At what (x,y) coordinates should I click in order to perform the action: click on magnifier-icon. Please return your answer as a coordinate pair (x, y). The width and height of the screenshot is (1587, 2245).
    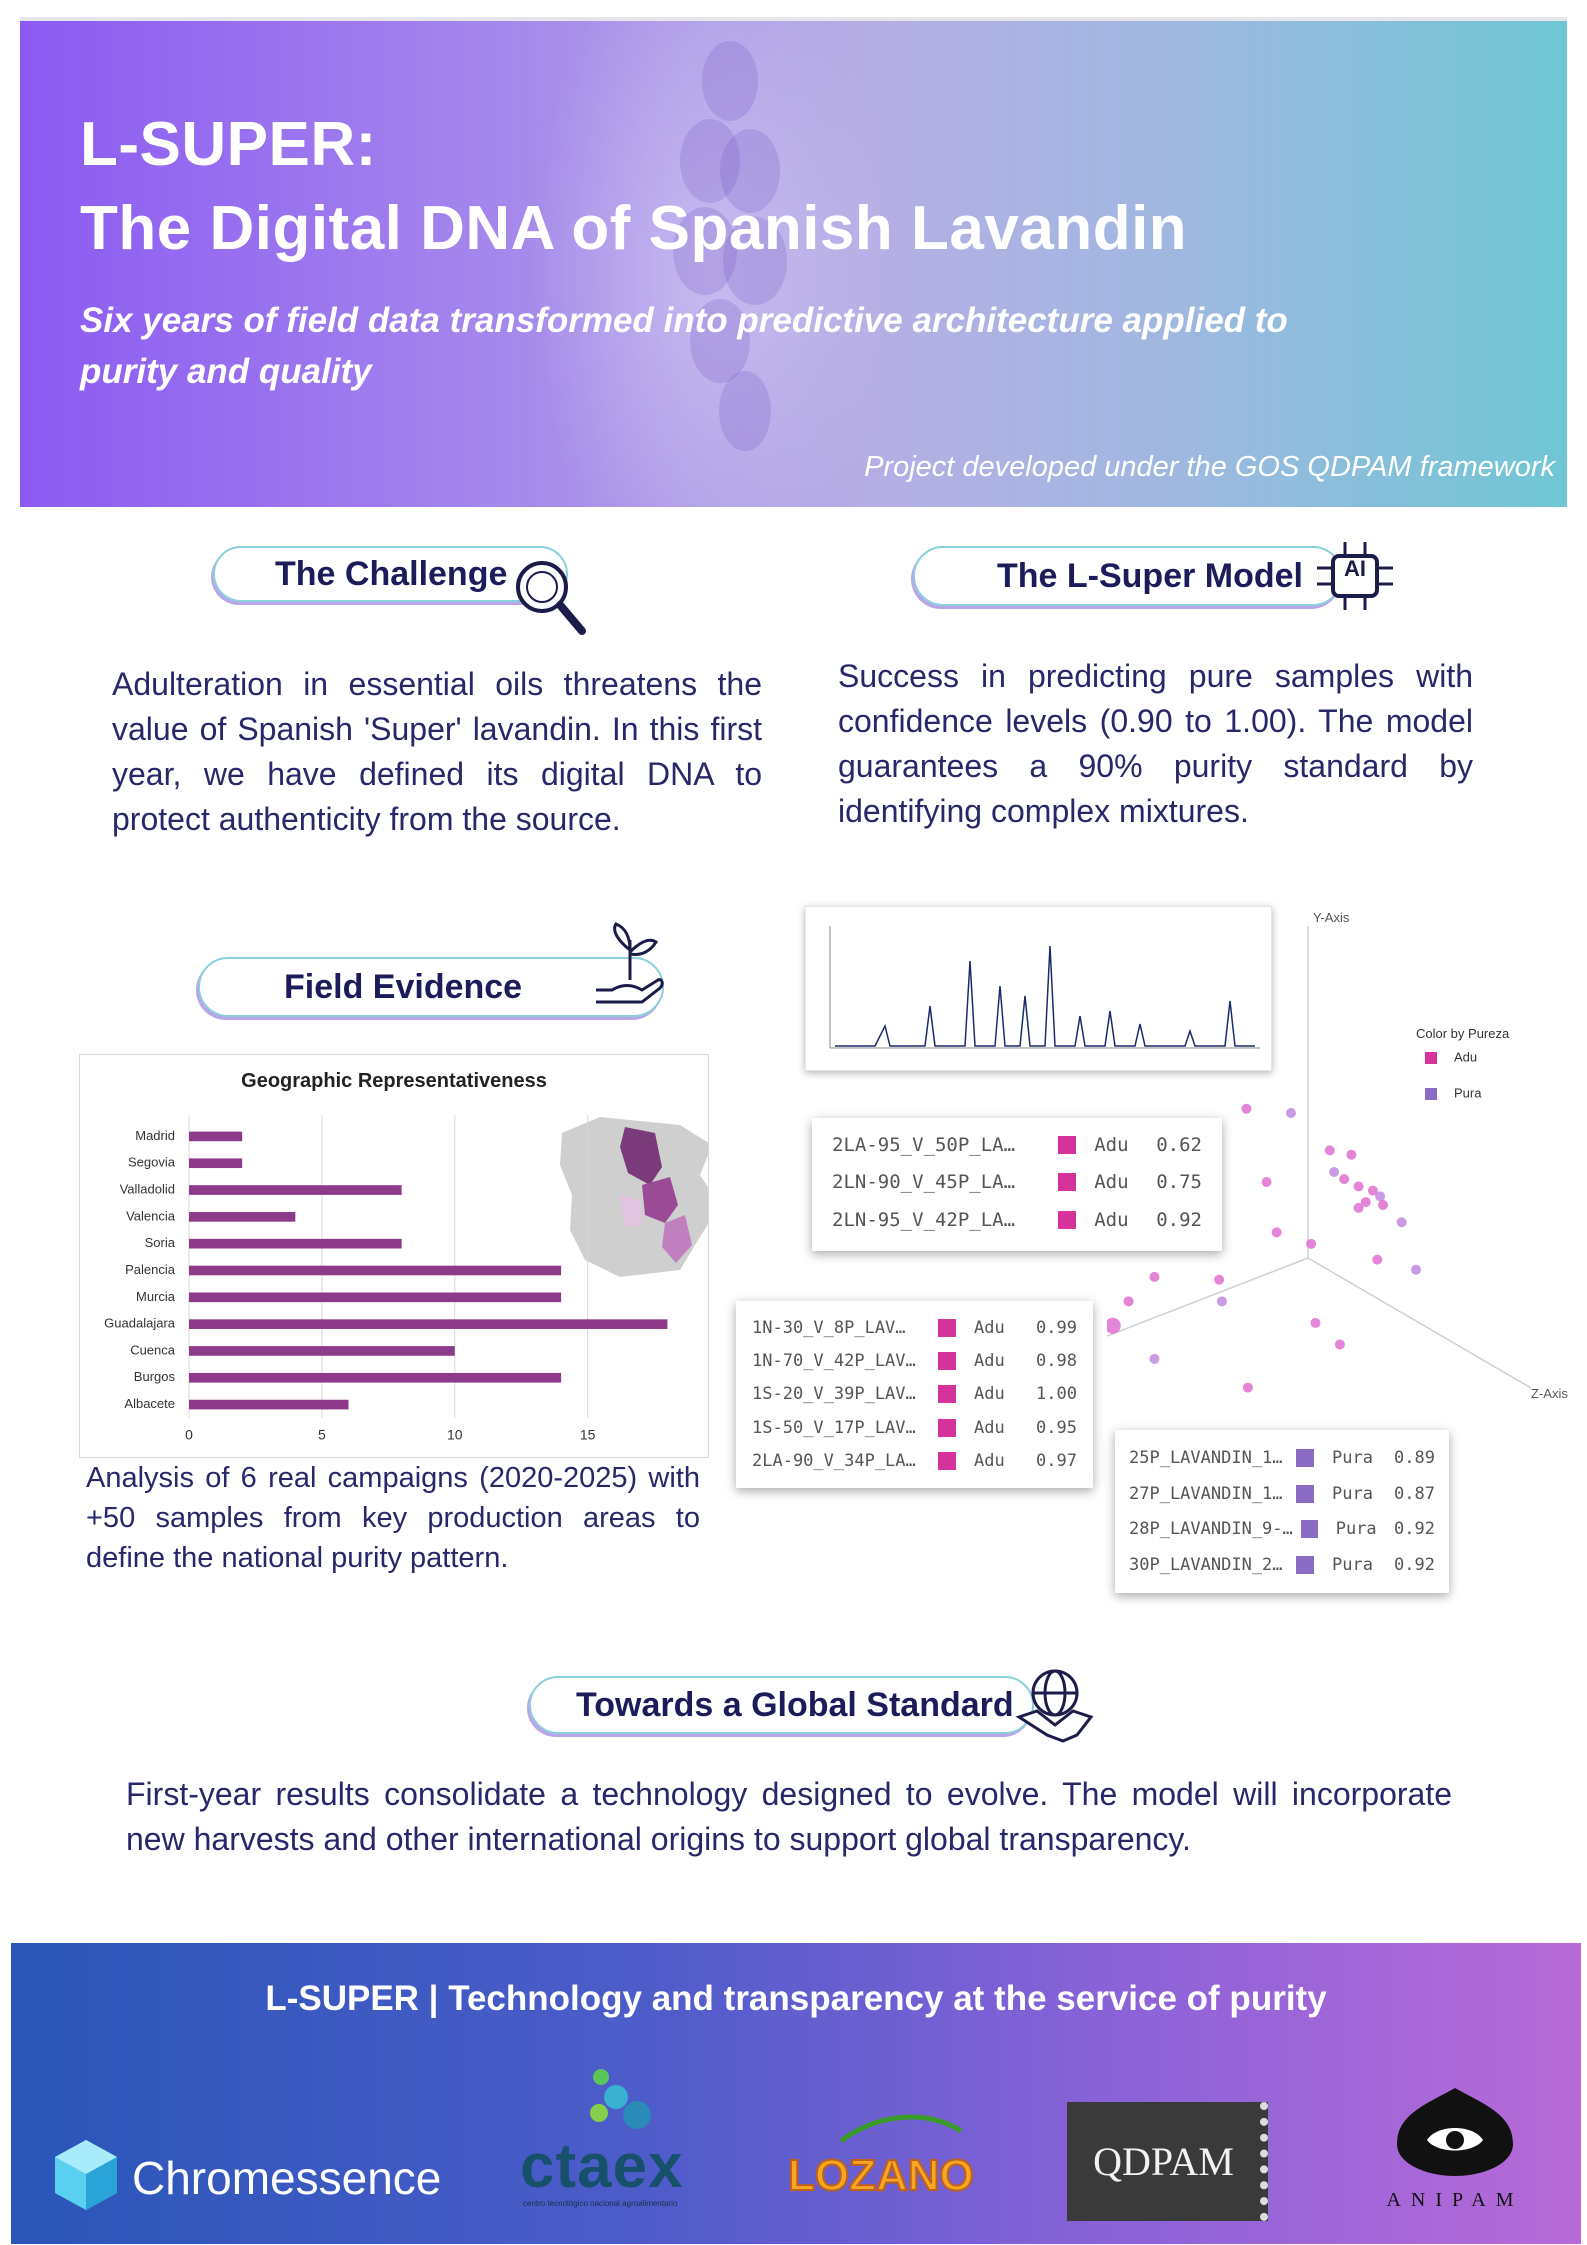
    Looking at the image, I should click on (551, 598).